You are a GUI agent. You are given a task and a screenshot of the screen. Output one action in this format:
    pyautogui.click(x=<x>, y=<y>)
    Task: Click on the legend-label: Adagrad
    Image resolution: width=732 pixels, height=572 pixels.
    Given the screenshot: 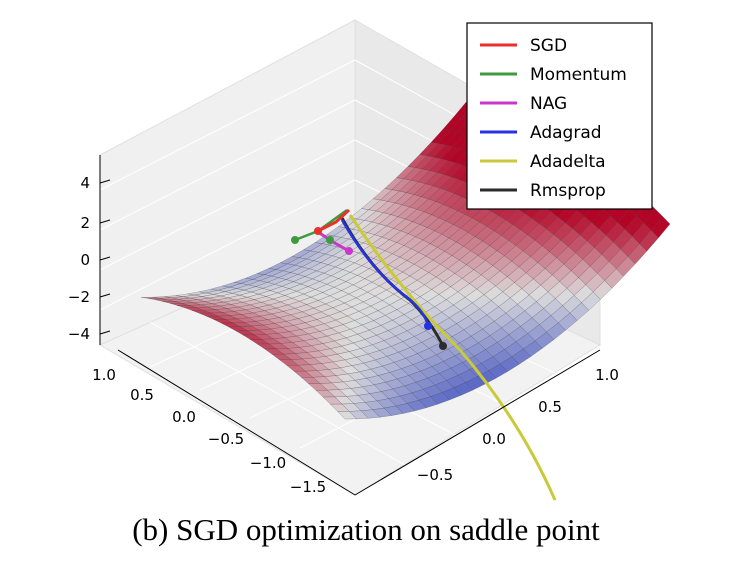 What is the action you would take?
    pyautogui.click(x=566, y=133)
    